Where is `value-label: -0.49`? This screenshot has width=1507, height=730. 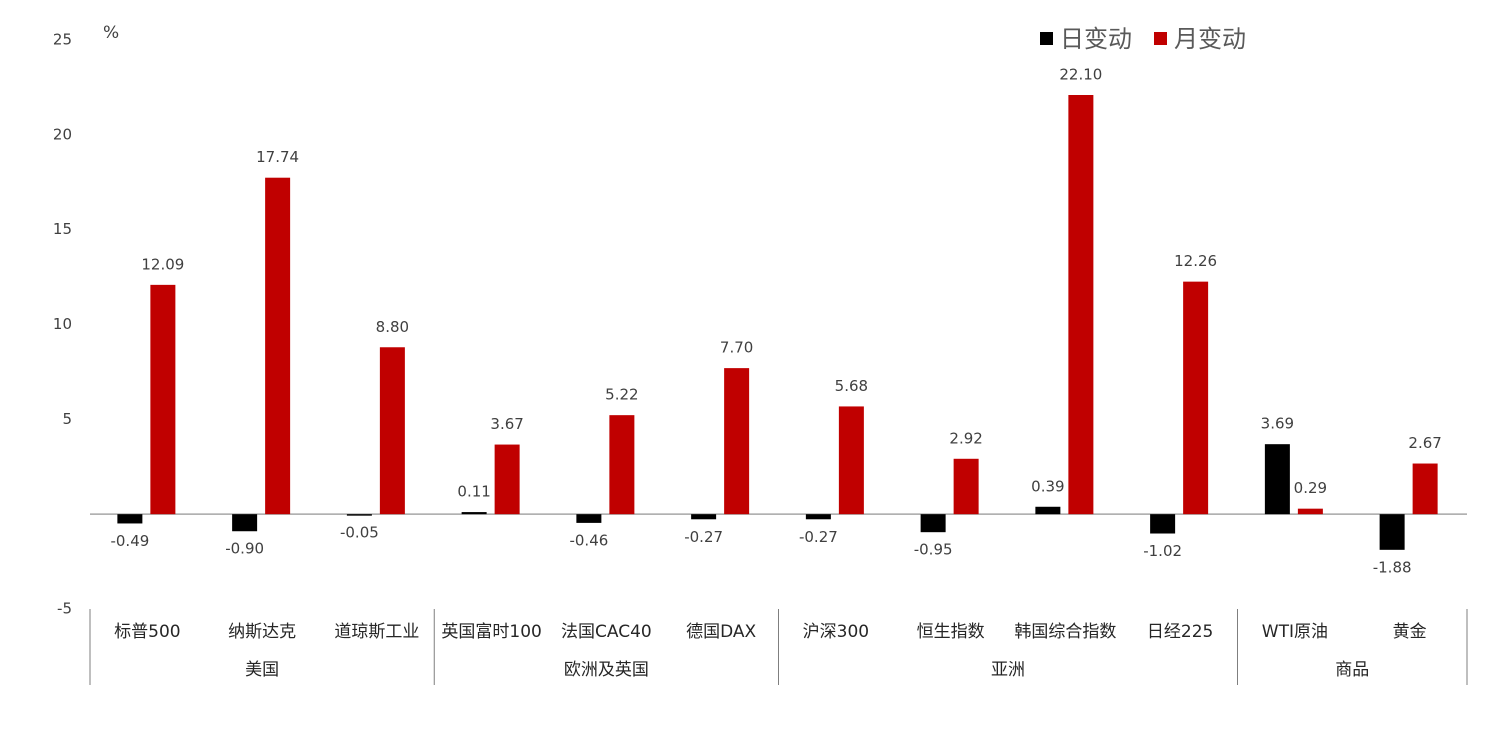 value-label: -0.49 is located at coordinates (129, 541).